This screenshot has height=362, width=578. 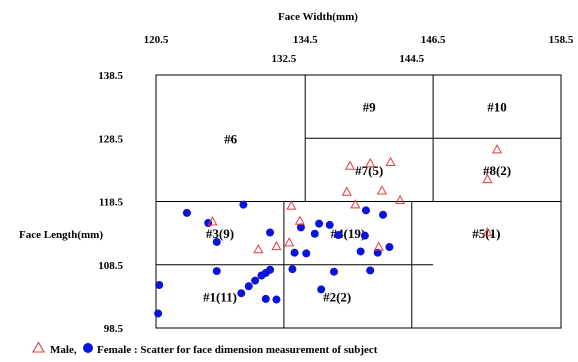 What do you see at coordinates (433, 40) in the screenshot?
I see `x-tick-label-2: 146.5` at bounding box center [433, 40].